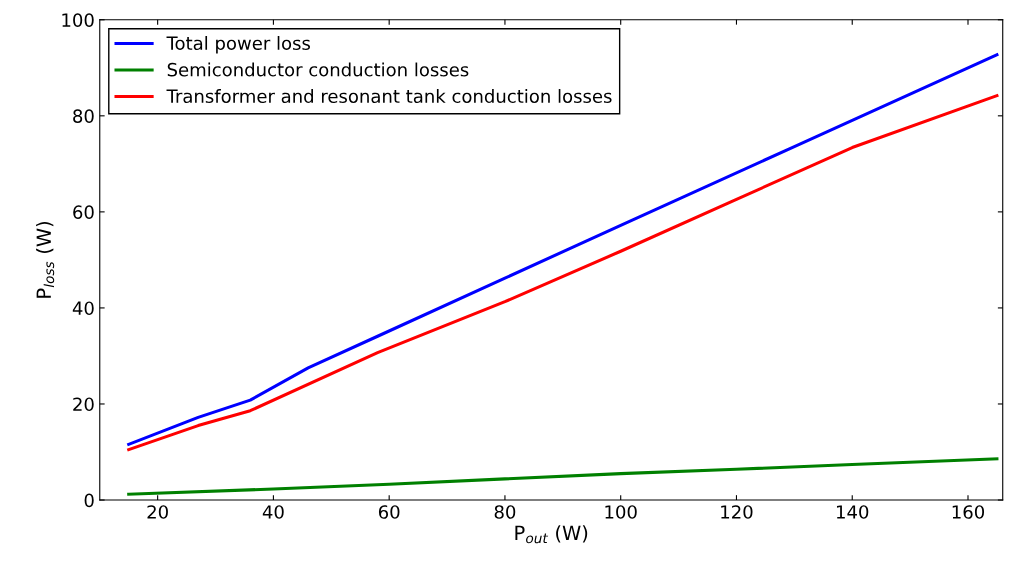  I want to click on x-tick-label: 80, so click(505, 512).